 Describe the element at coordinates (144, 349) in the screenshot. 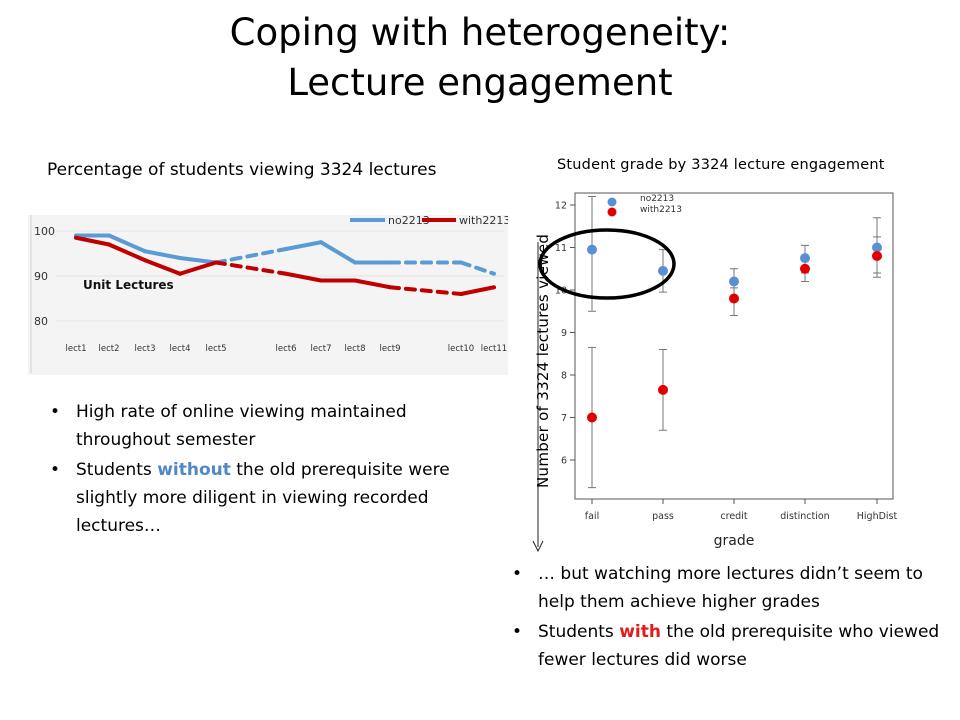

I see `x-tick-label-lect3: lect3` at that location.